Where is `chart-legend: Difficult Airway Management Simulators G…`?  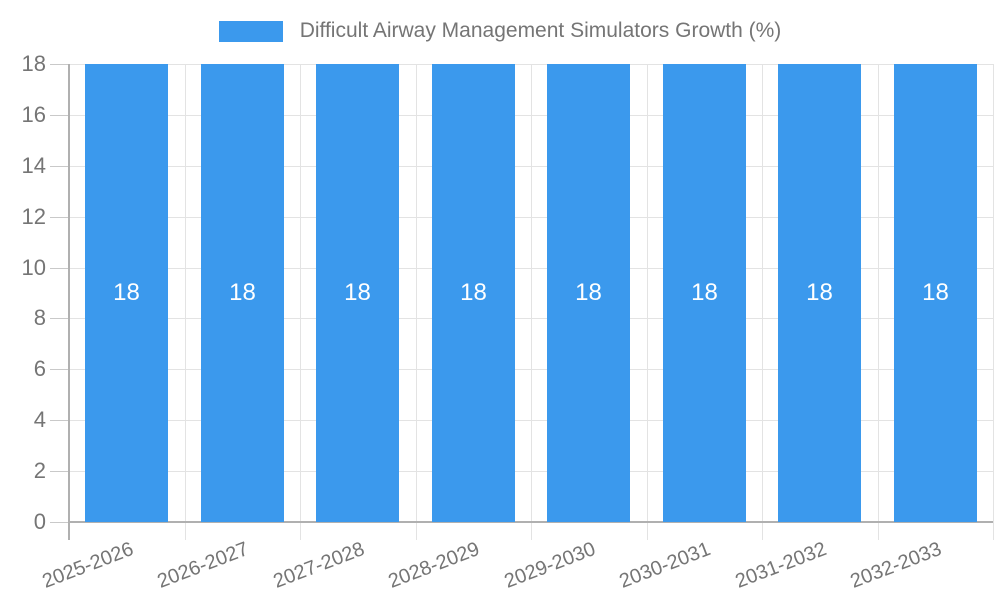 chart-legend: Difficult Airway Management Simulators G… is located at coordinates (500, 31).